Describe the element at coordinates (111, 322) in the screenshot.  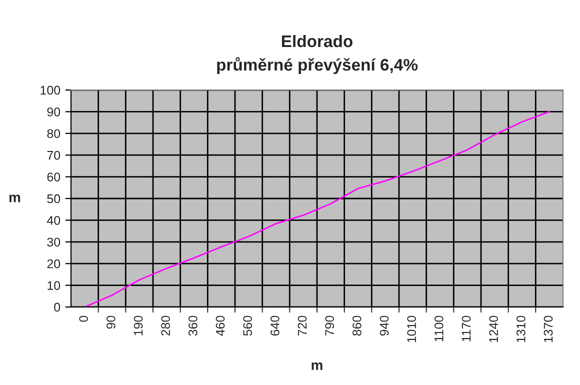
I see `x-tick-label: 90` at that location.